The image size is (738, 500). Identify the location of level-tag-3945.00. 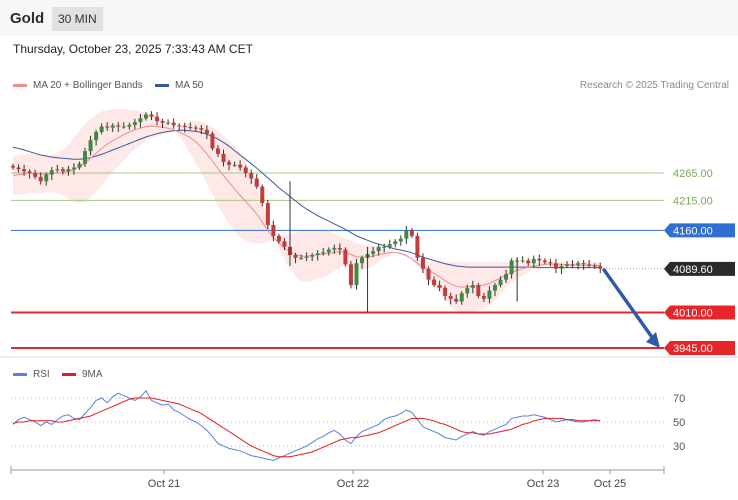
(699, 348).